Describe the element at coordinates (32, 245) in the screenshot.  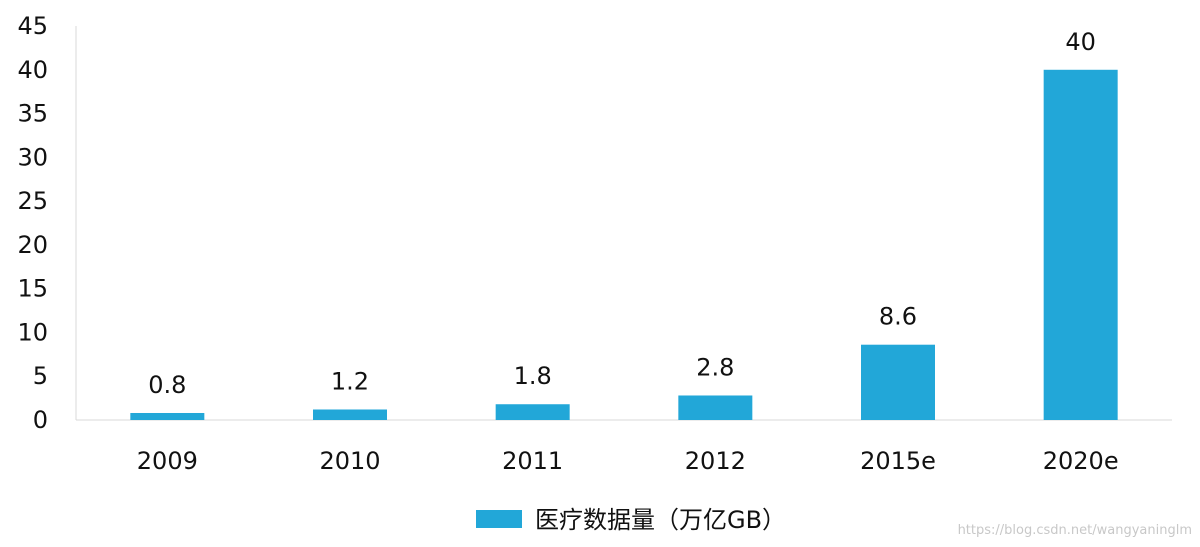
I see `y-tick-label: 20` at that location.